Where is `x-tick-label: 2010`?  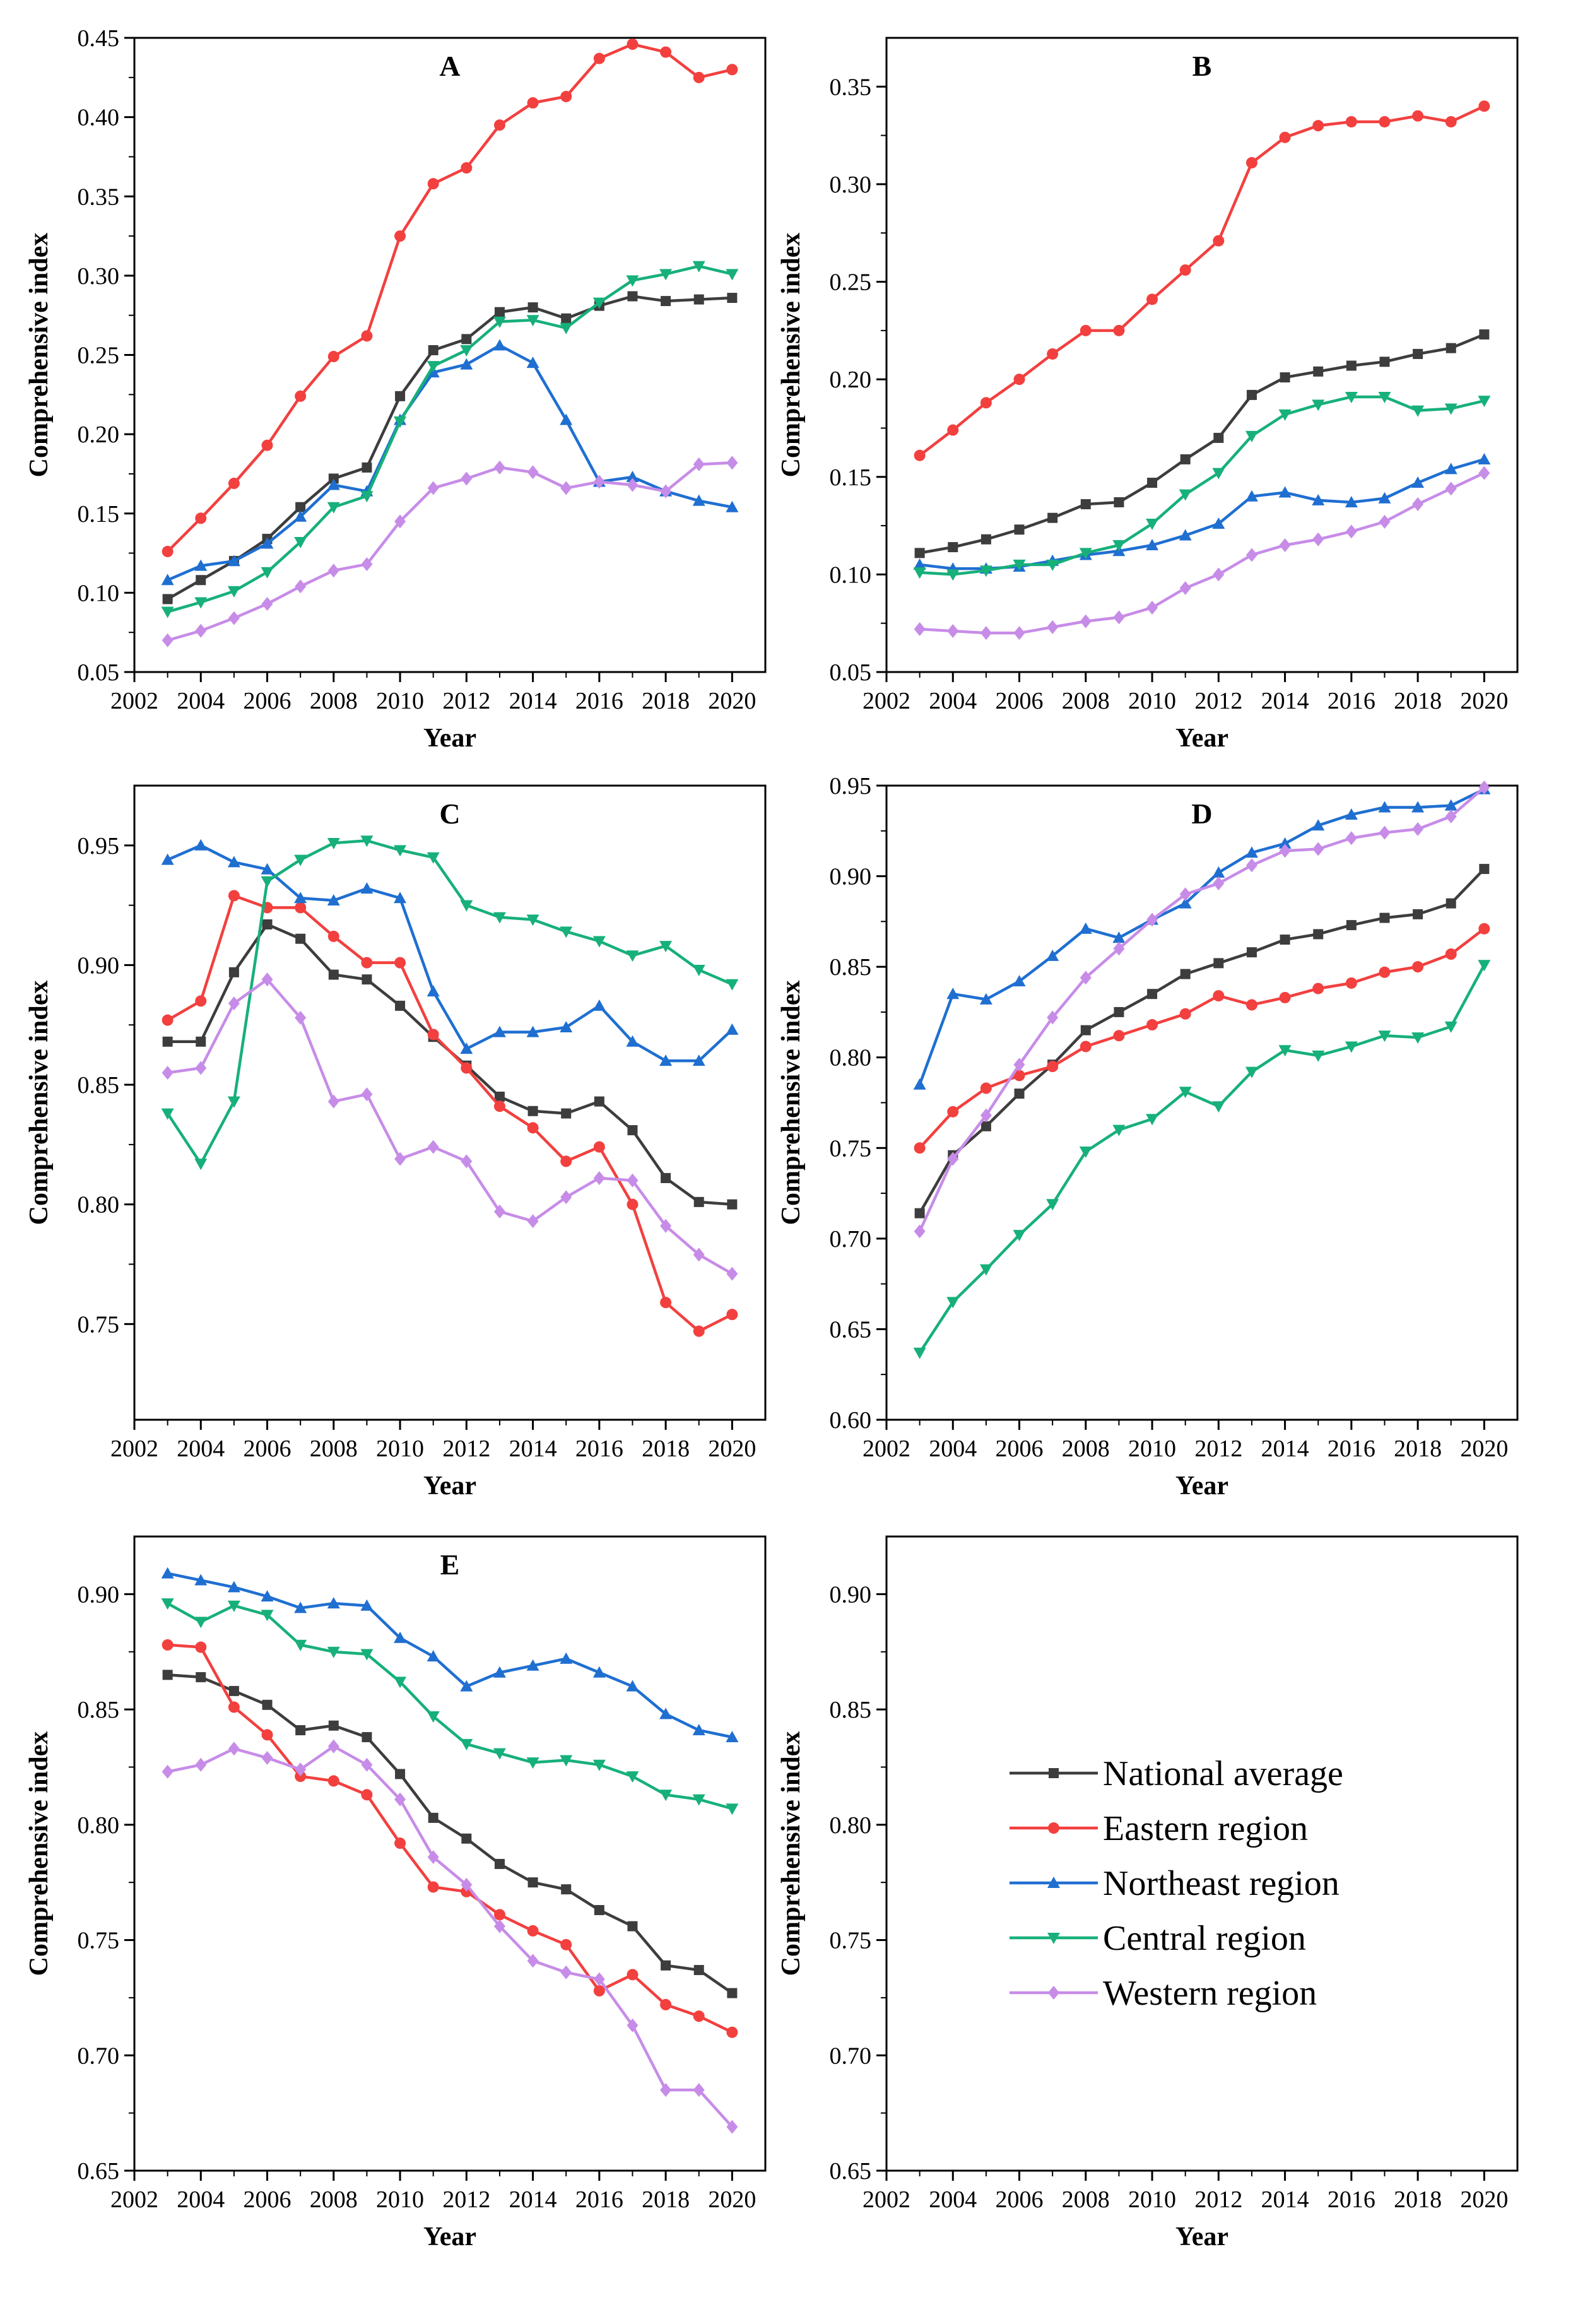
x-tick-label: 2010 is located at coordinates (400, 2200).